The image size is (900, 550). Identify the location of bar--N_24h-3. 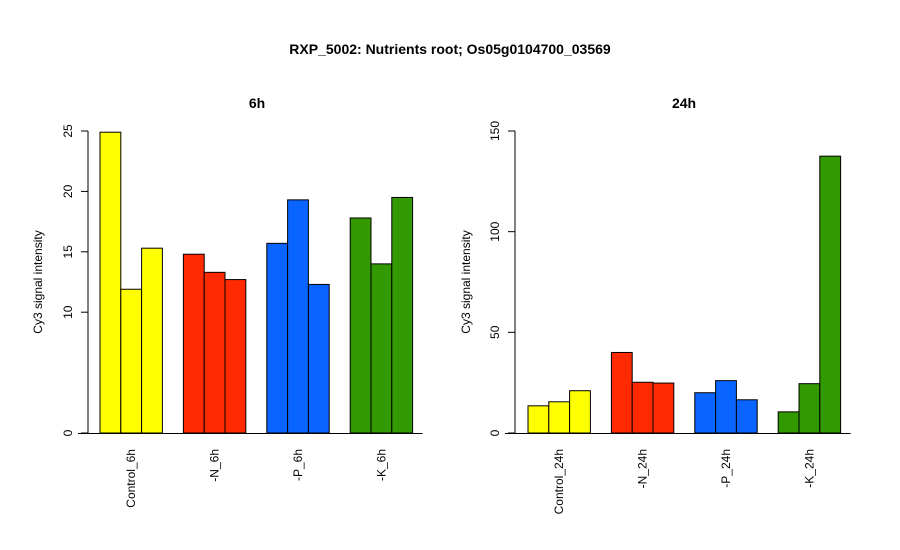
(663, 408).